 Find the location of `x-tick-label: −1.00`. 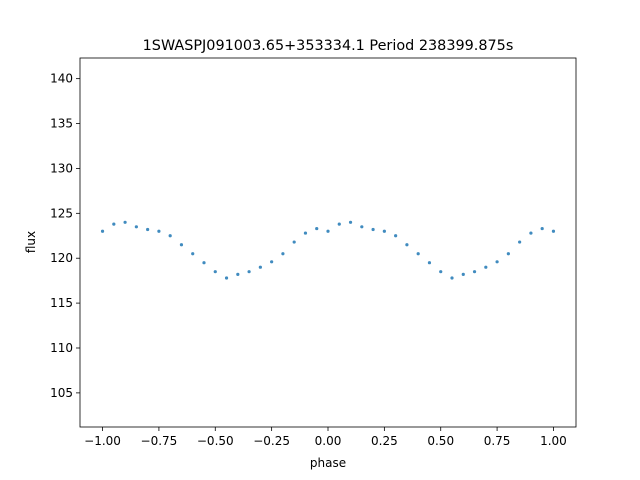

x-tick-label: −1.00 is located at coordinates (102, 441).